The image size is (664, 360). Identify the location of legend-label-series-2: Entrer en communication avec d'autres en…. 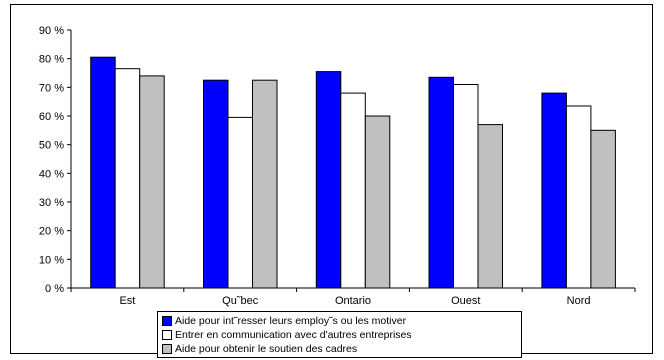
(293, 335).